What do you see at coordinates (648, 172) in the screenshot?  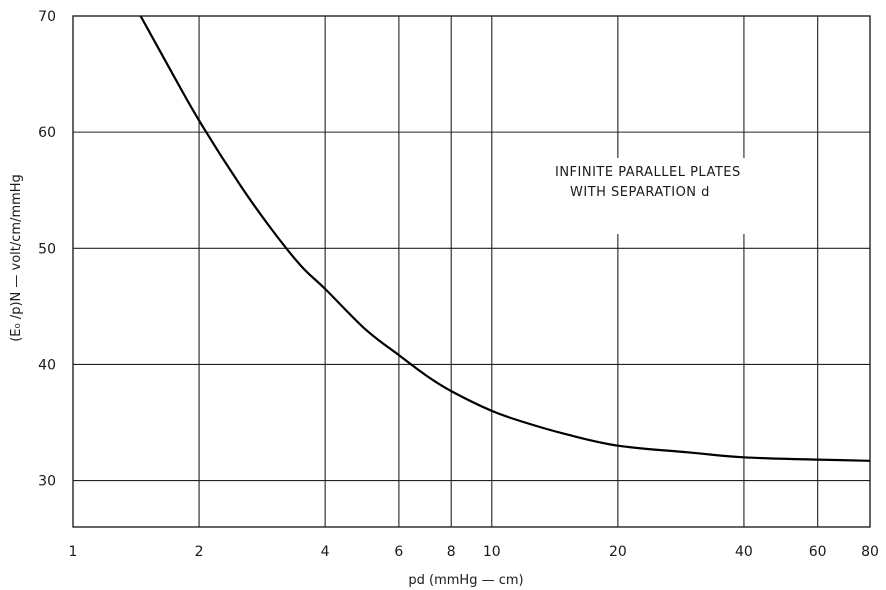 I see `annotation-line-1: INFINITE PARALLEL PLATES` at bounding box center [648, 172].